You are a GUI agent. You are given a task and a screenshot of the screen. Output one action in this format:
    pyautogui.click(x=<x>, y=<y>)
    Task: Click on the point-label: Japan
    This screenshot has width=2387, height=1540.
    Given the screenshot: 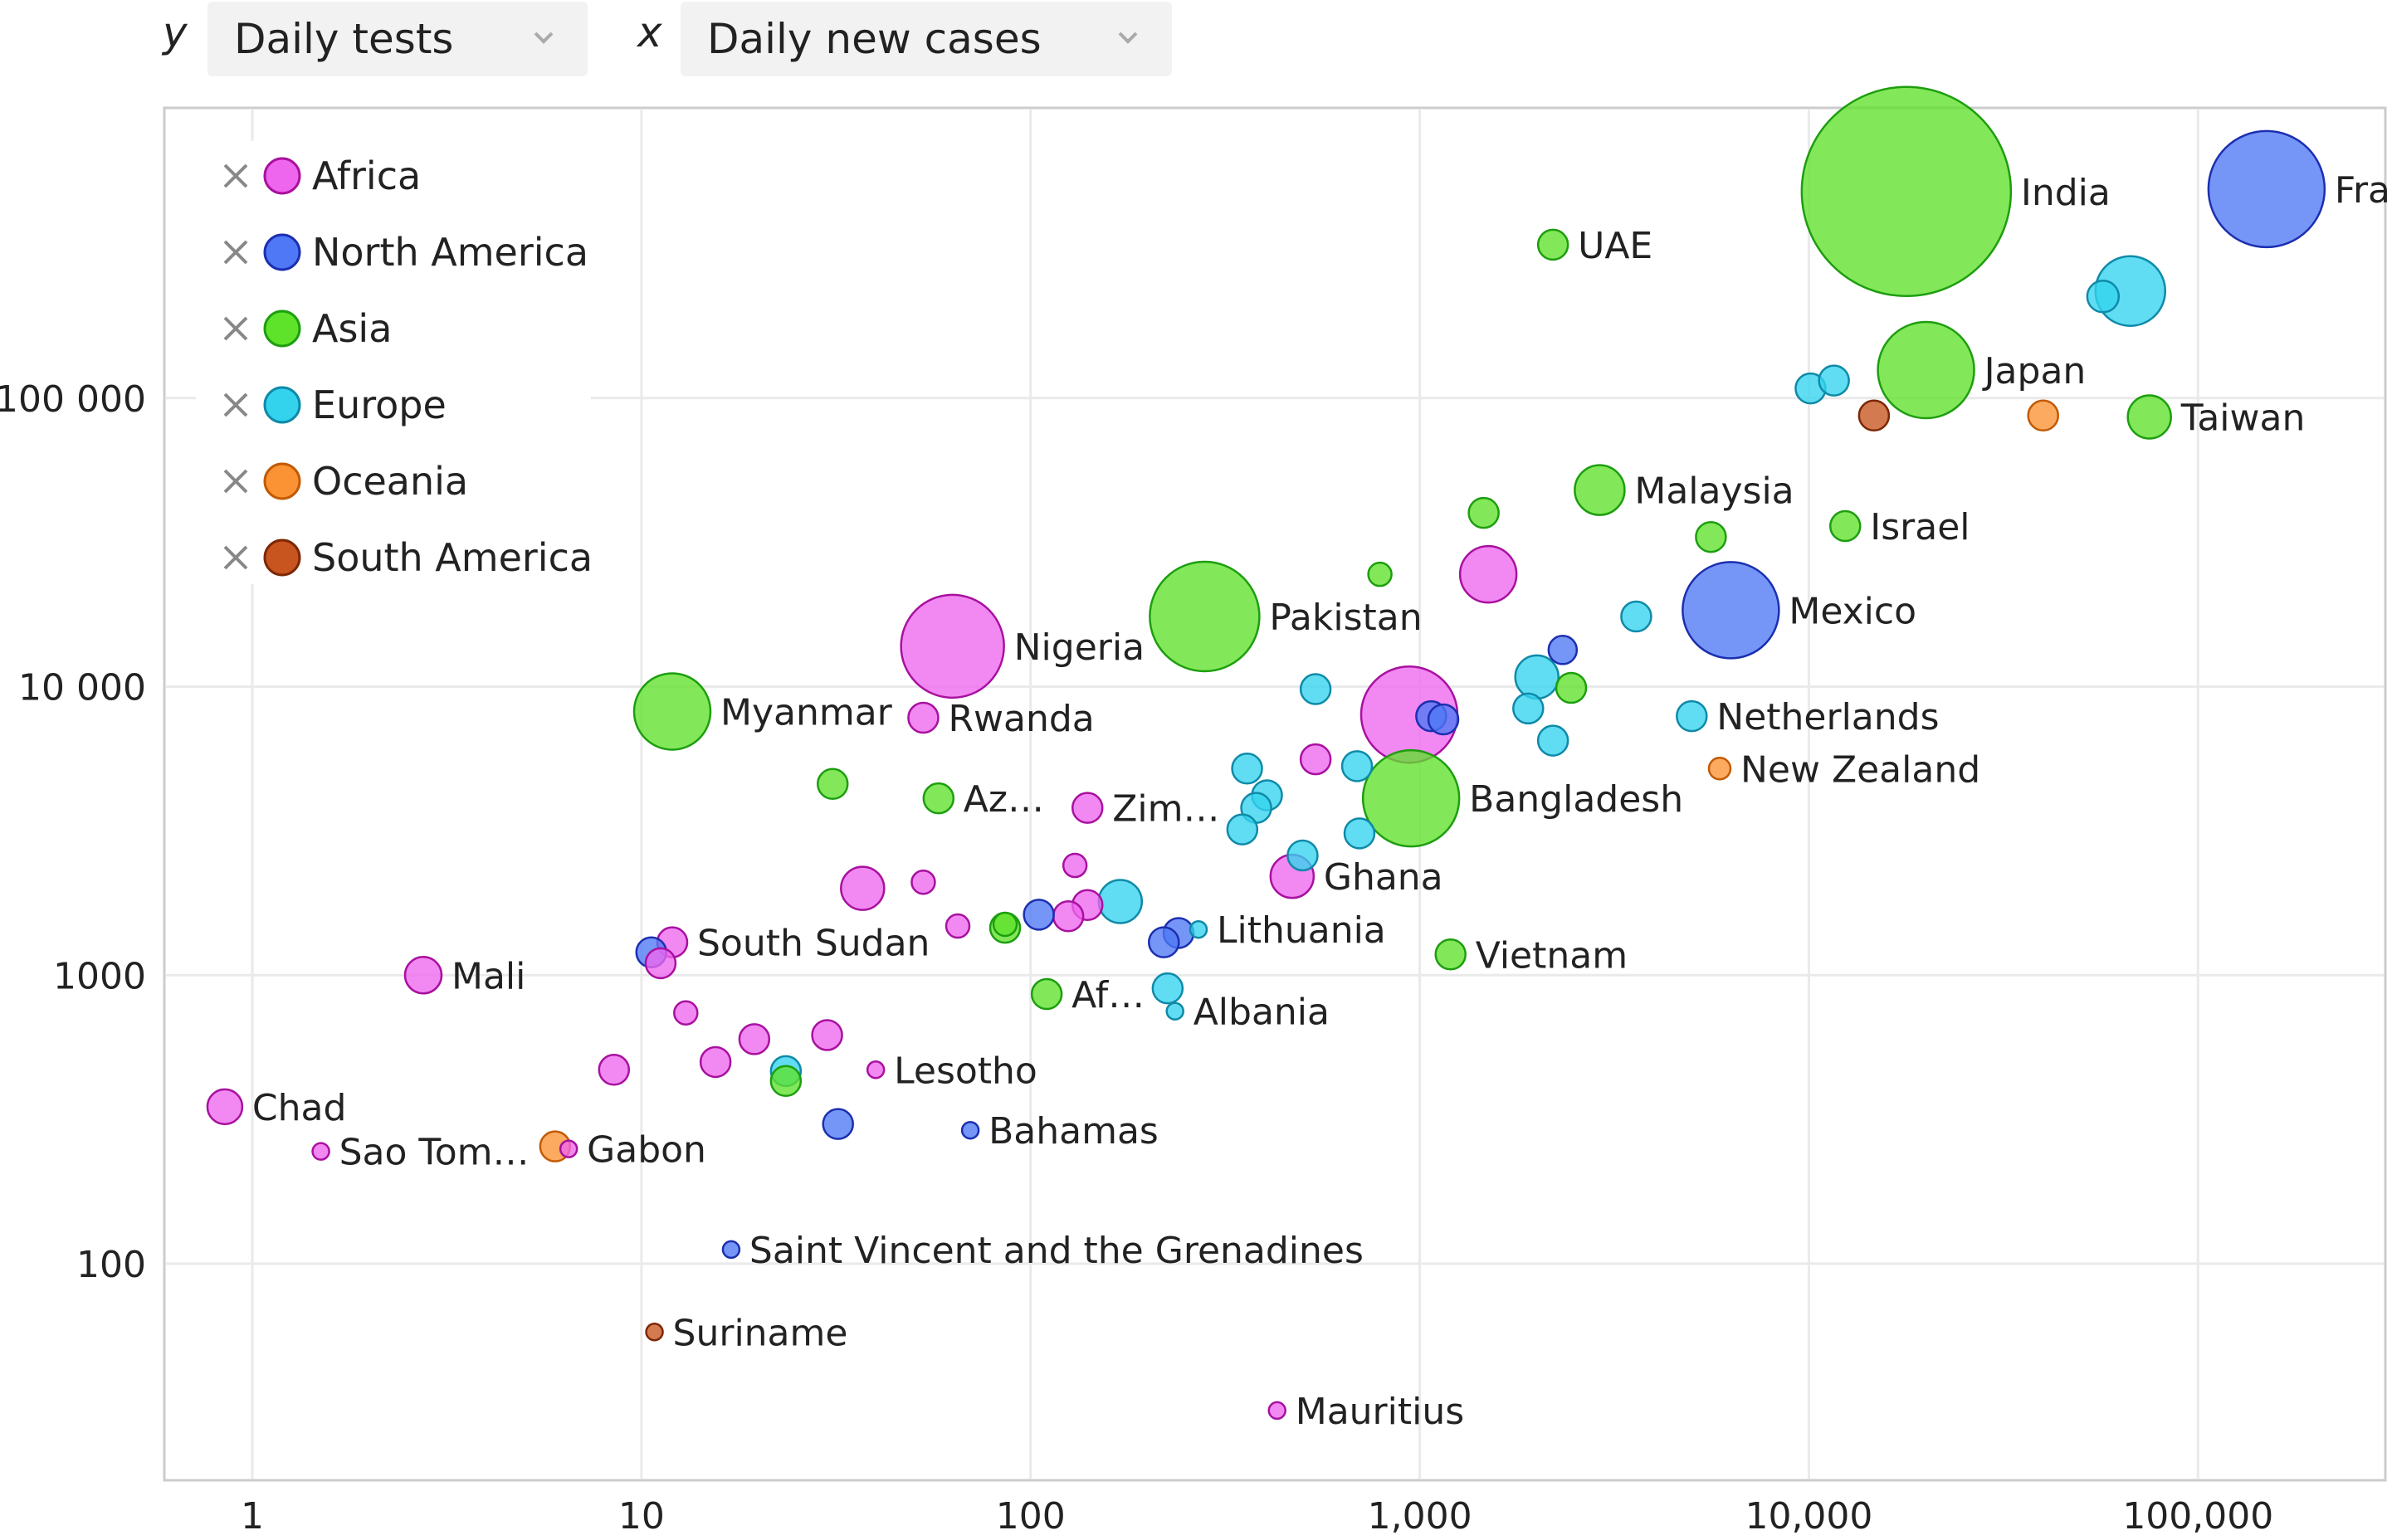 What is the action you would take?
    pyautogui.click(x=2035, y=371)
    